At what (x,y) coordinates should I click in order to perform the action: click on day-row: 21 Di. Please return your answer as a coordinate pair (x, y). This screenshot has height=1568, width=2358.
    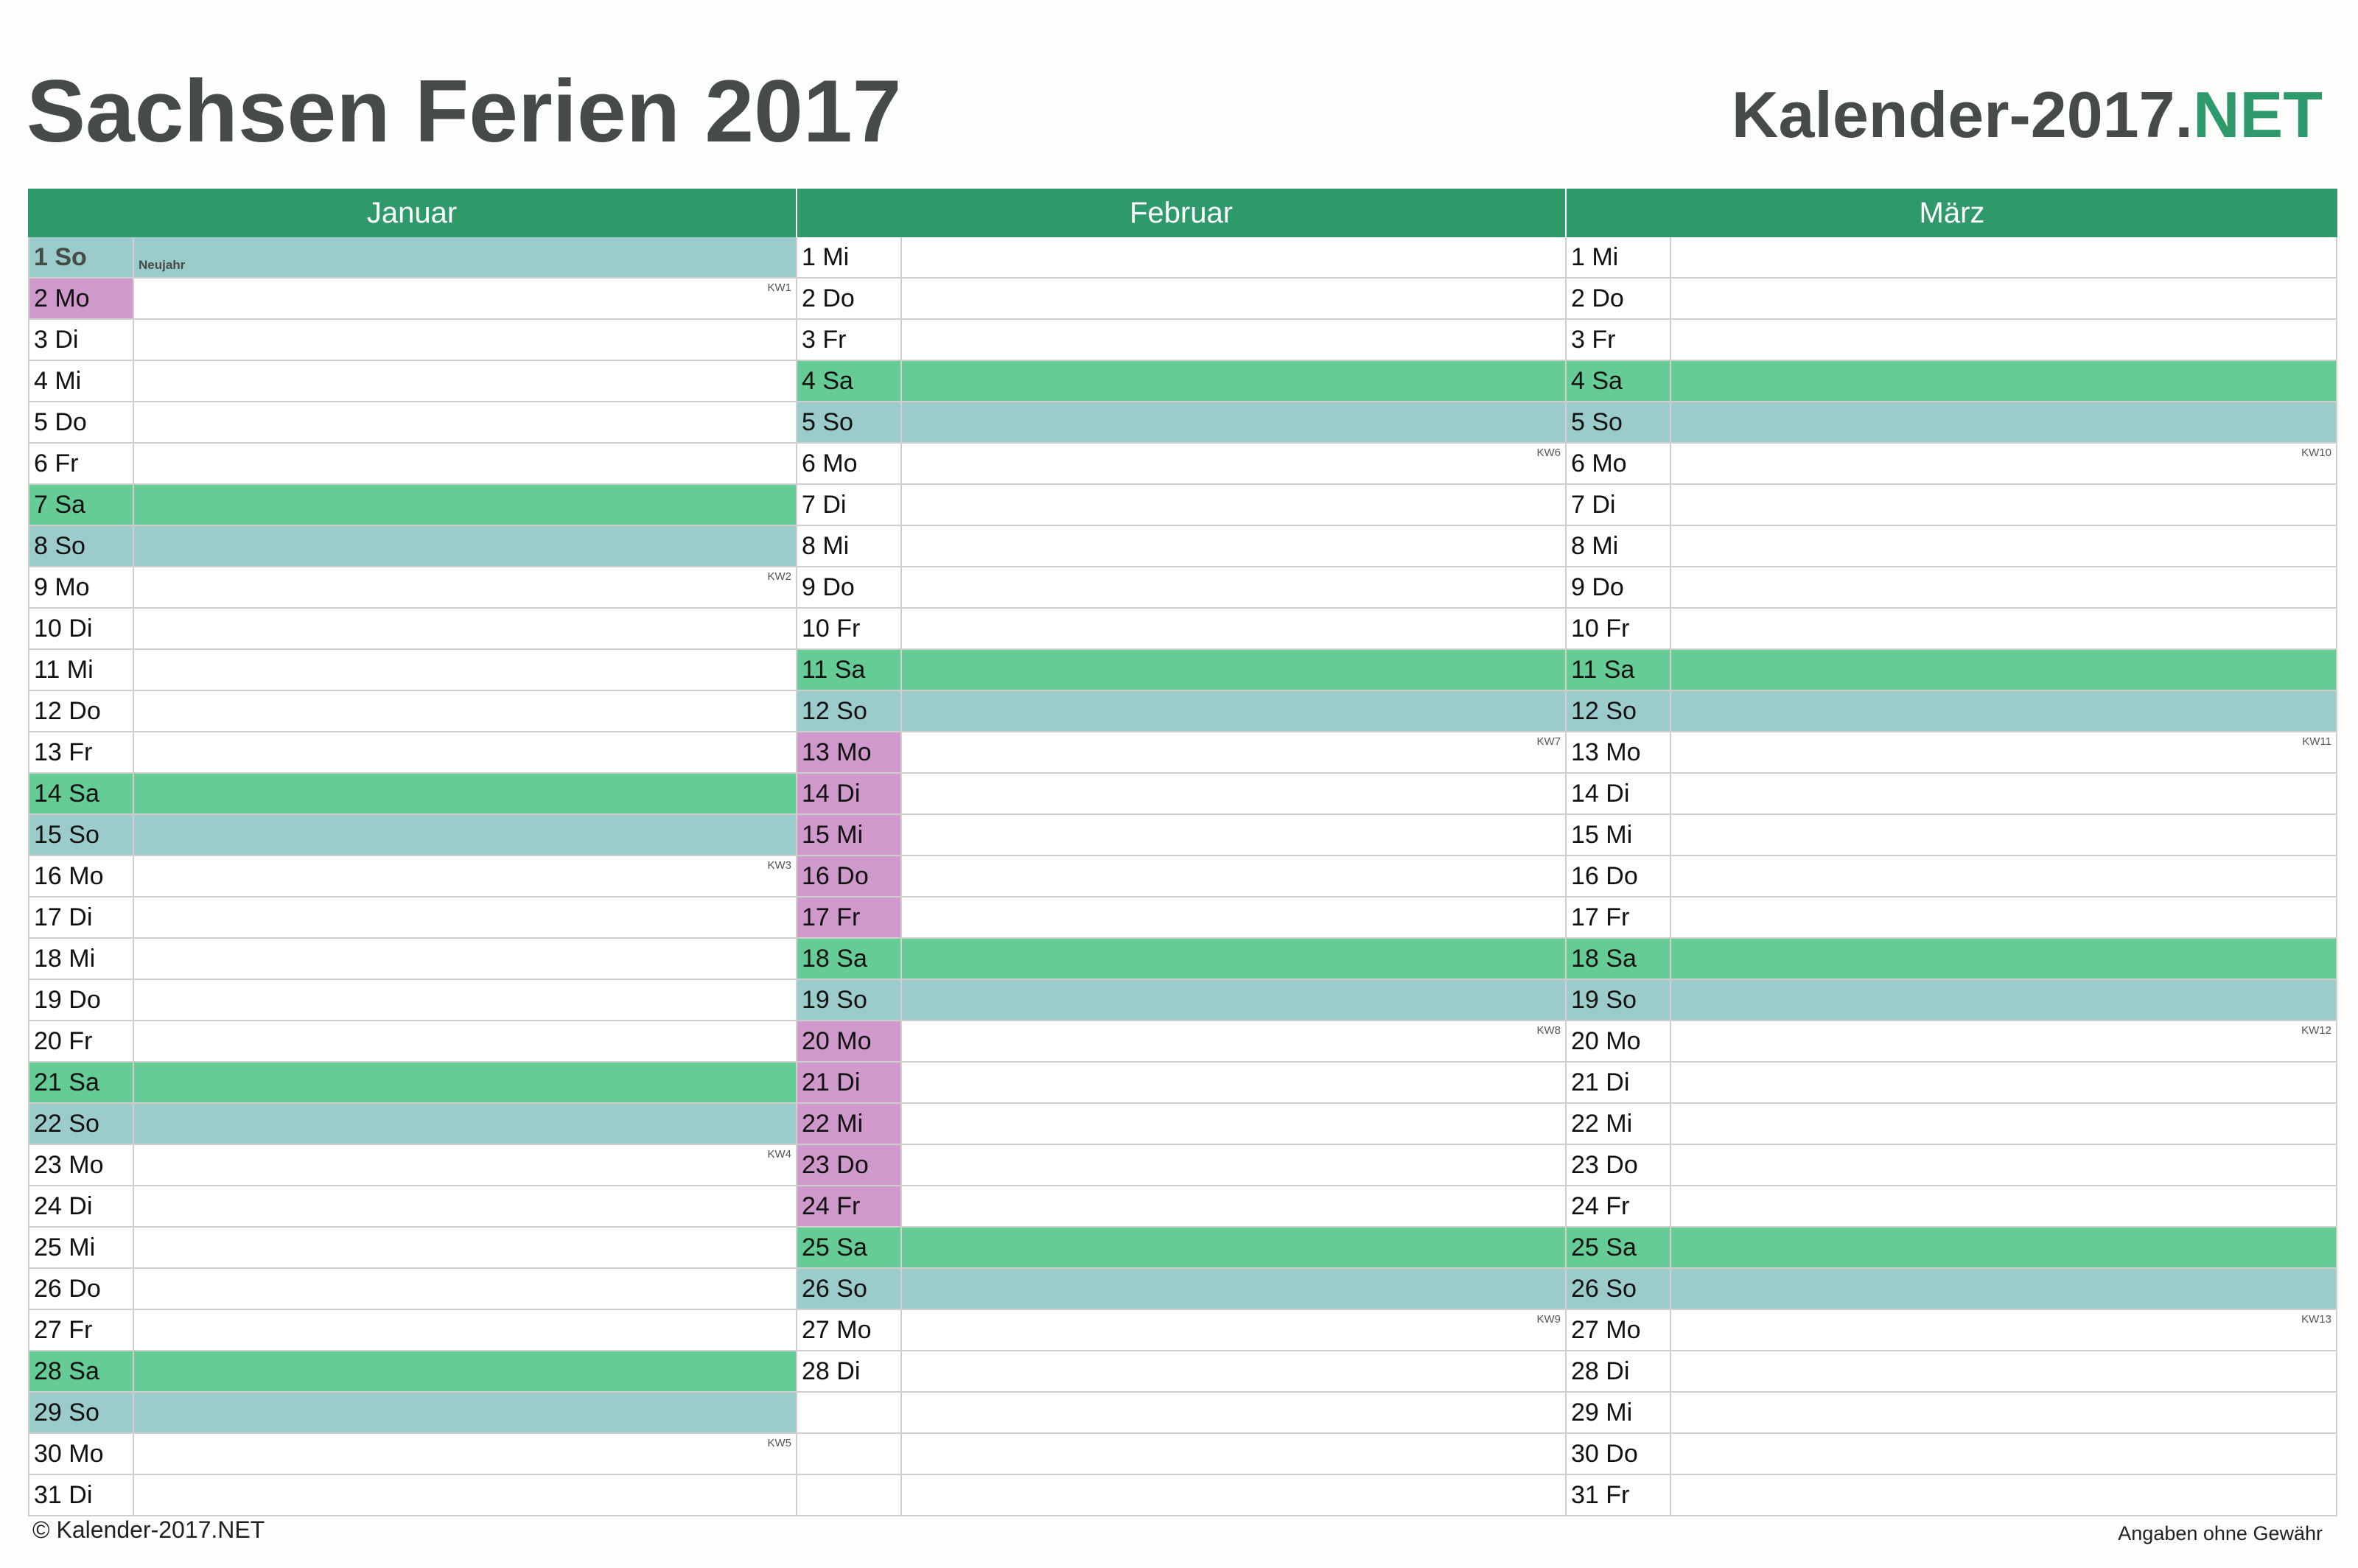
    Looking at the image, I should click on (1952, 1083).